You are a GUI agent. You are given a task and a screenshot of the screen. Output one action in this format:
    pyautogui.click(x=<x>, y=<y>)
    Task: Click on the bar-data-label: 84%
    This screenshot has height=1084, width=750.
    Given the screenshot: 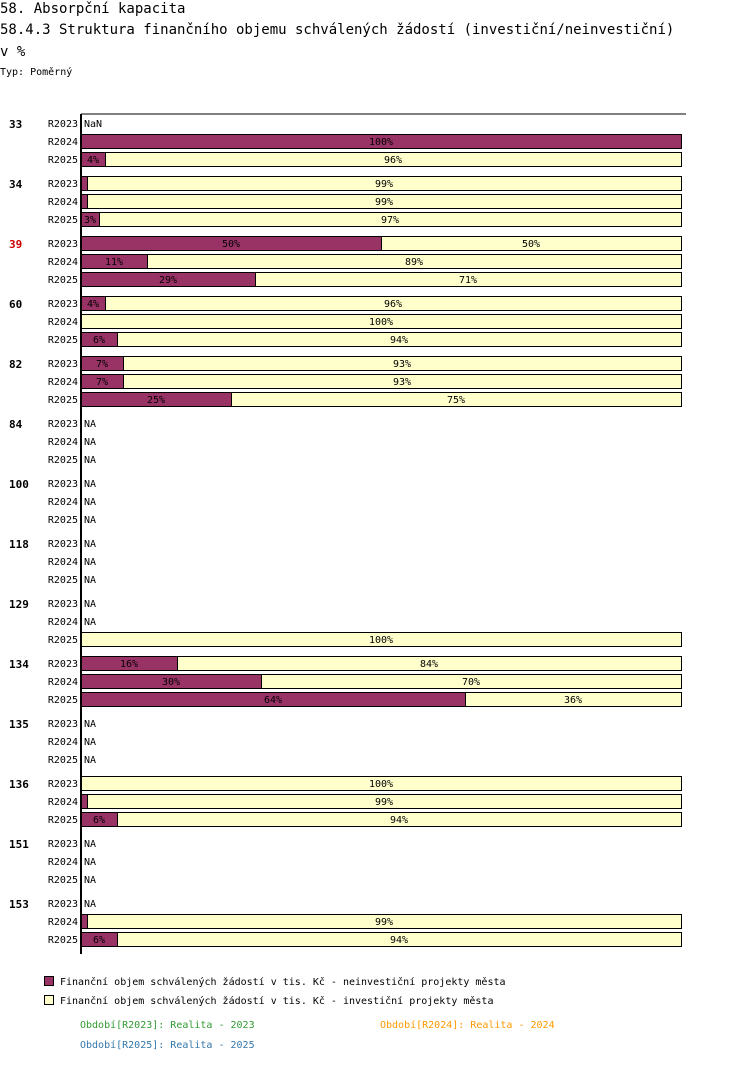 What is the action you would take?
    pyautogui.click(x=429, y=664)
    